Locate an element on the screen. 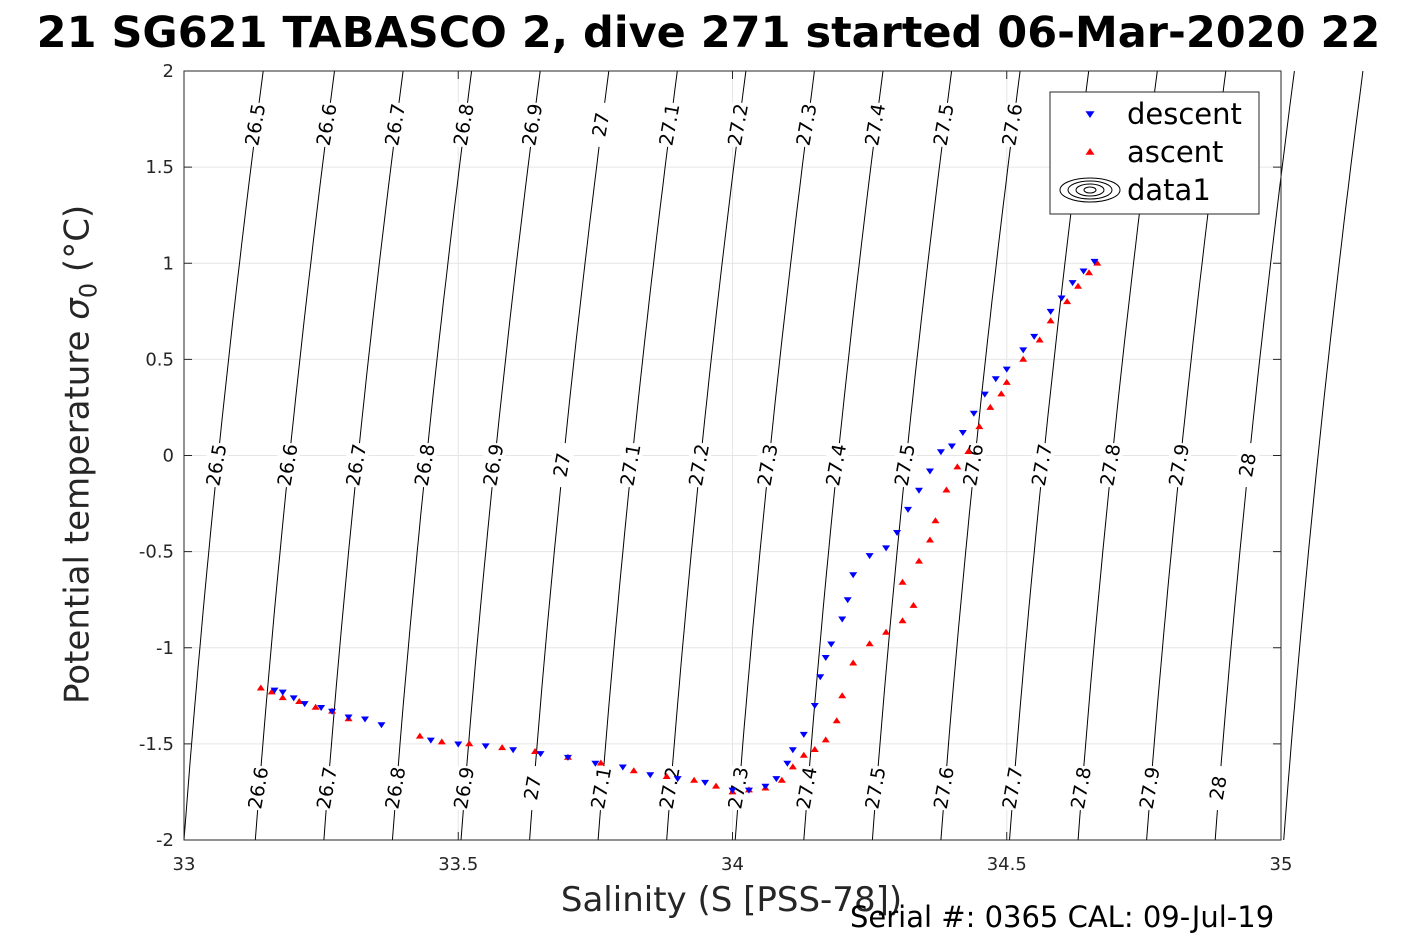 This screenshot has height=945, width=1417. contour-label: 27 is located at coordinates (533, 788).